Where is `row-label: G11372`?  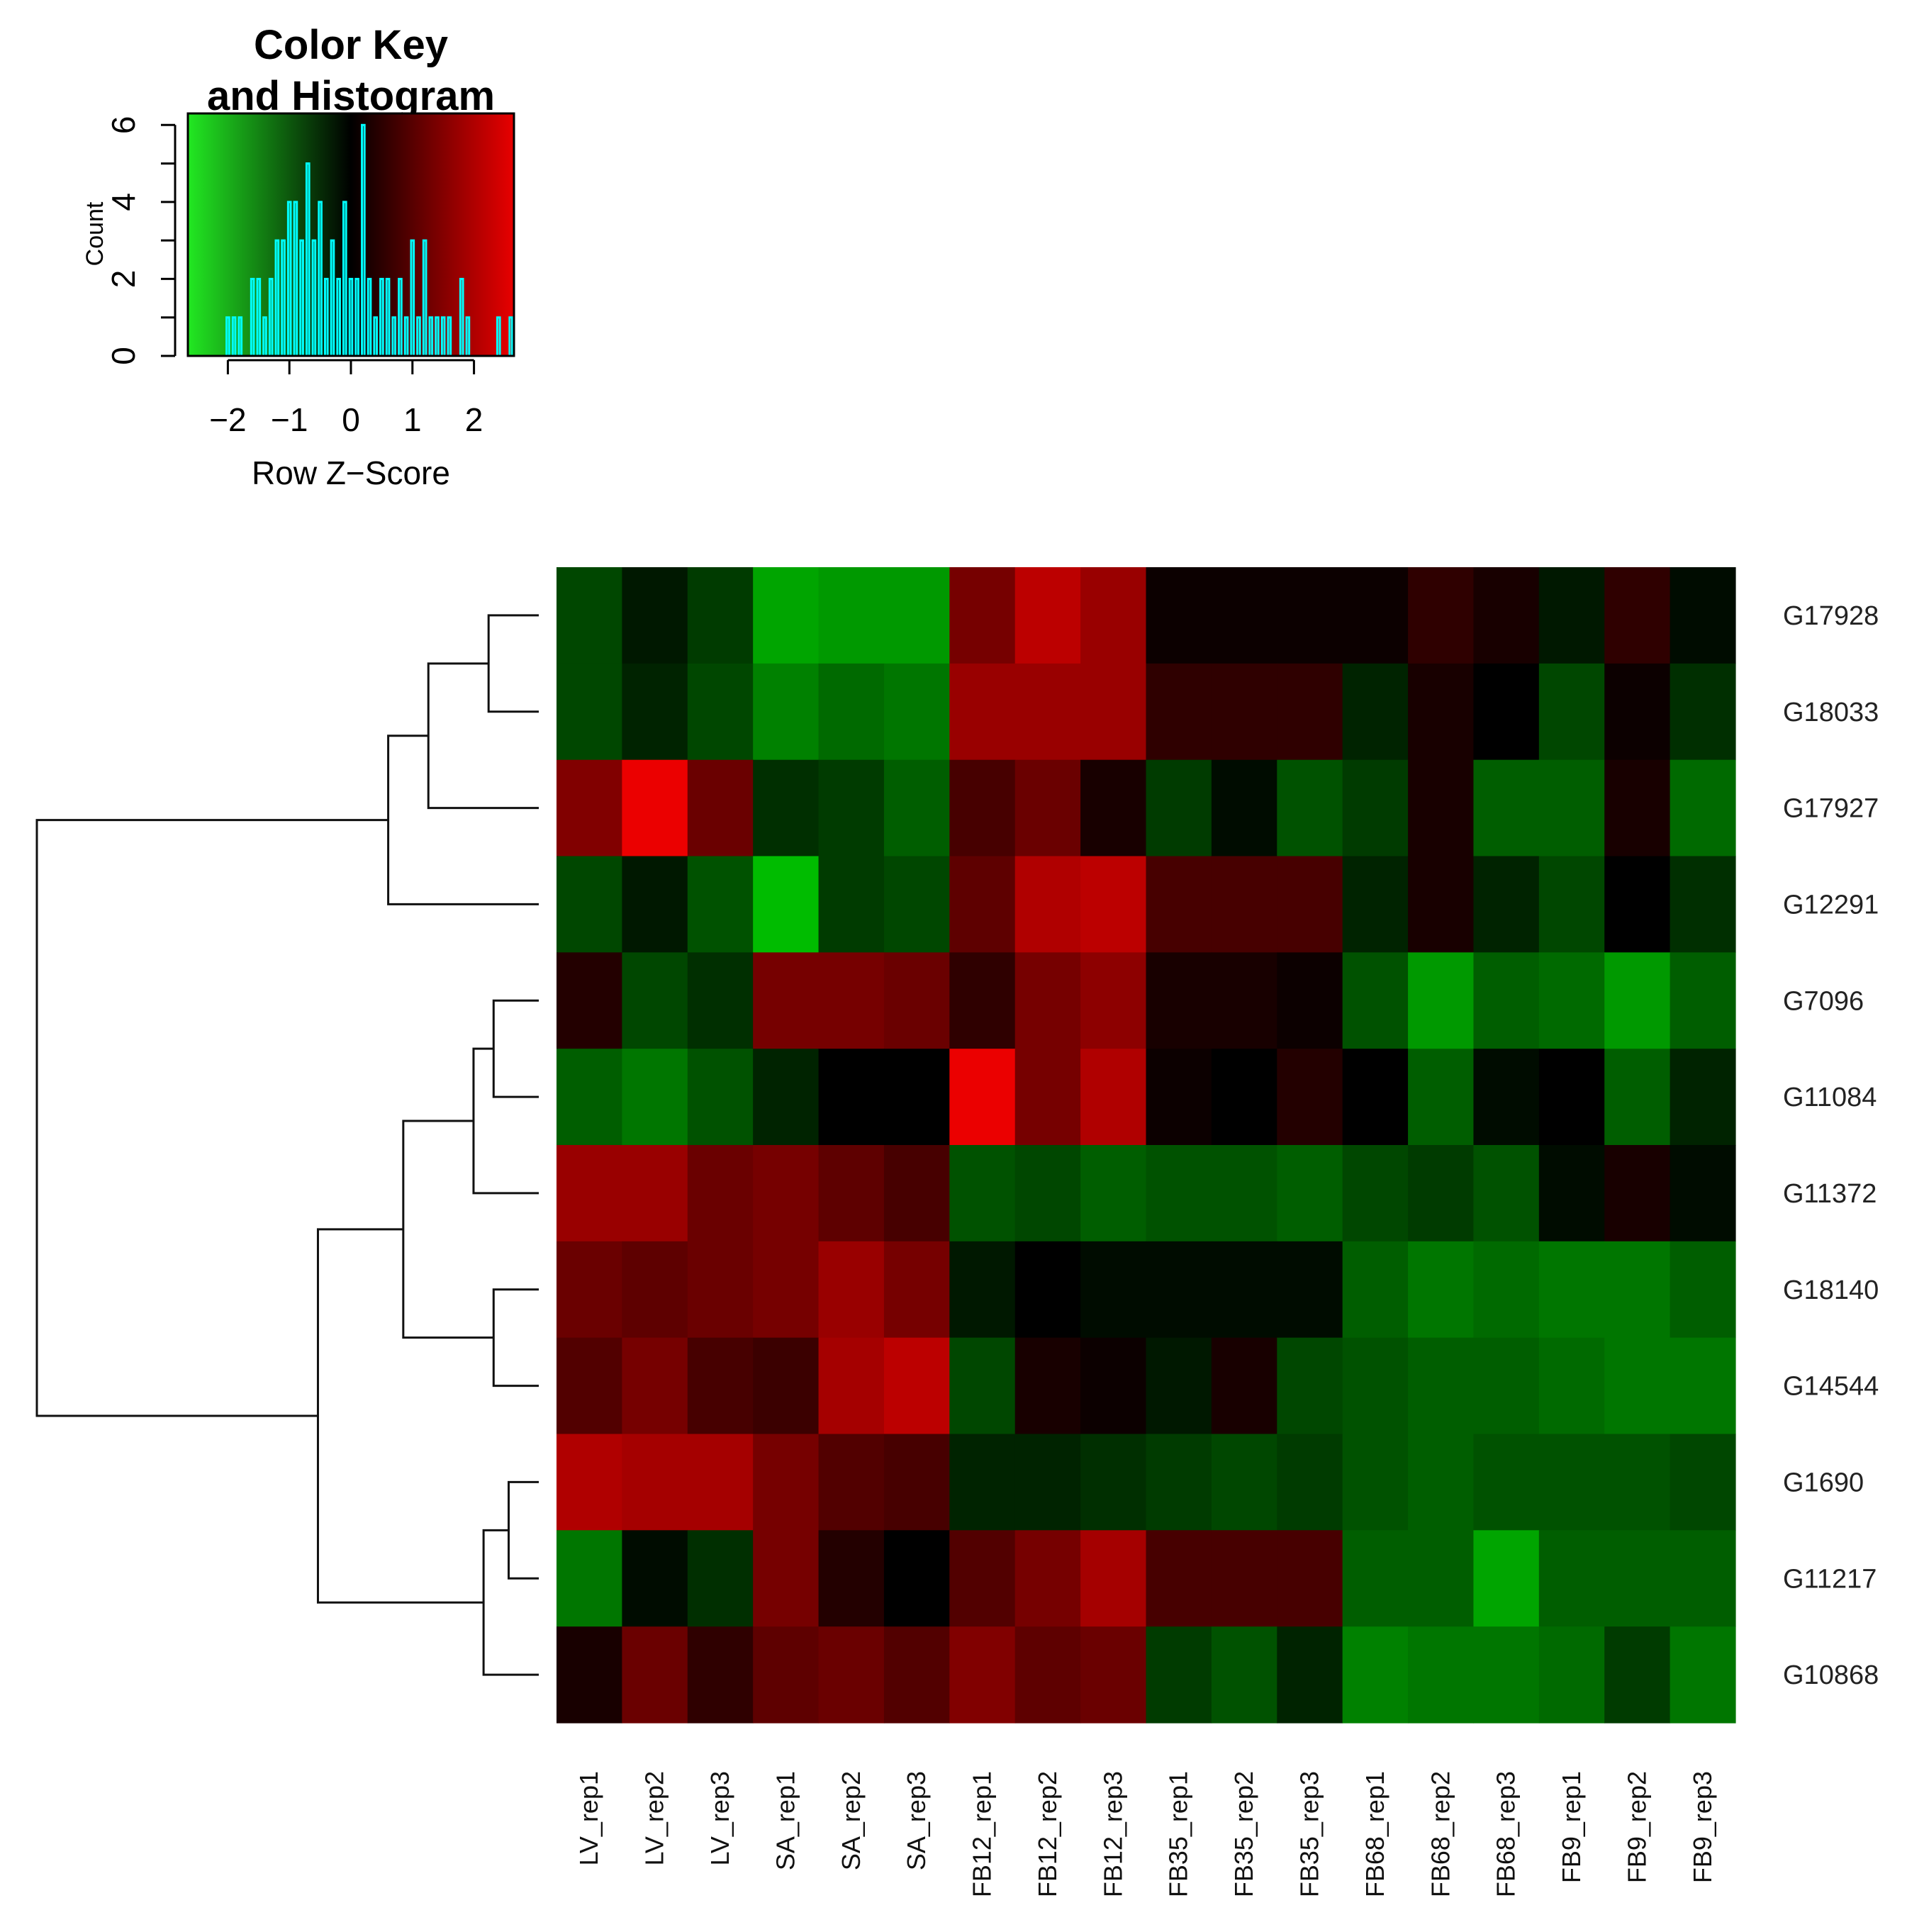
row-label: G11372 is located at coordinates (1830, 1194).